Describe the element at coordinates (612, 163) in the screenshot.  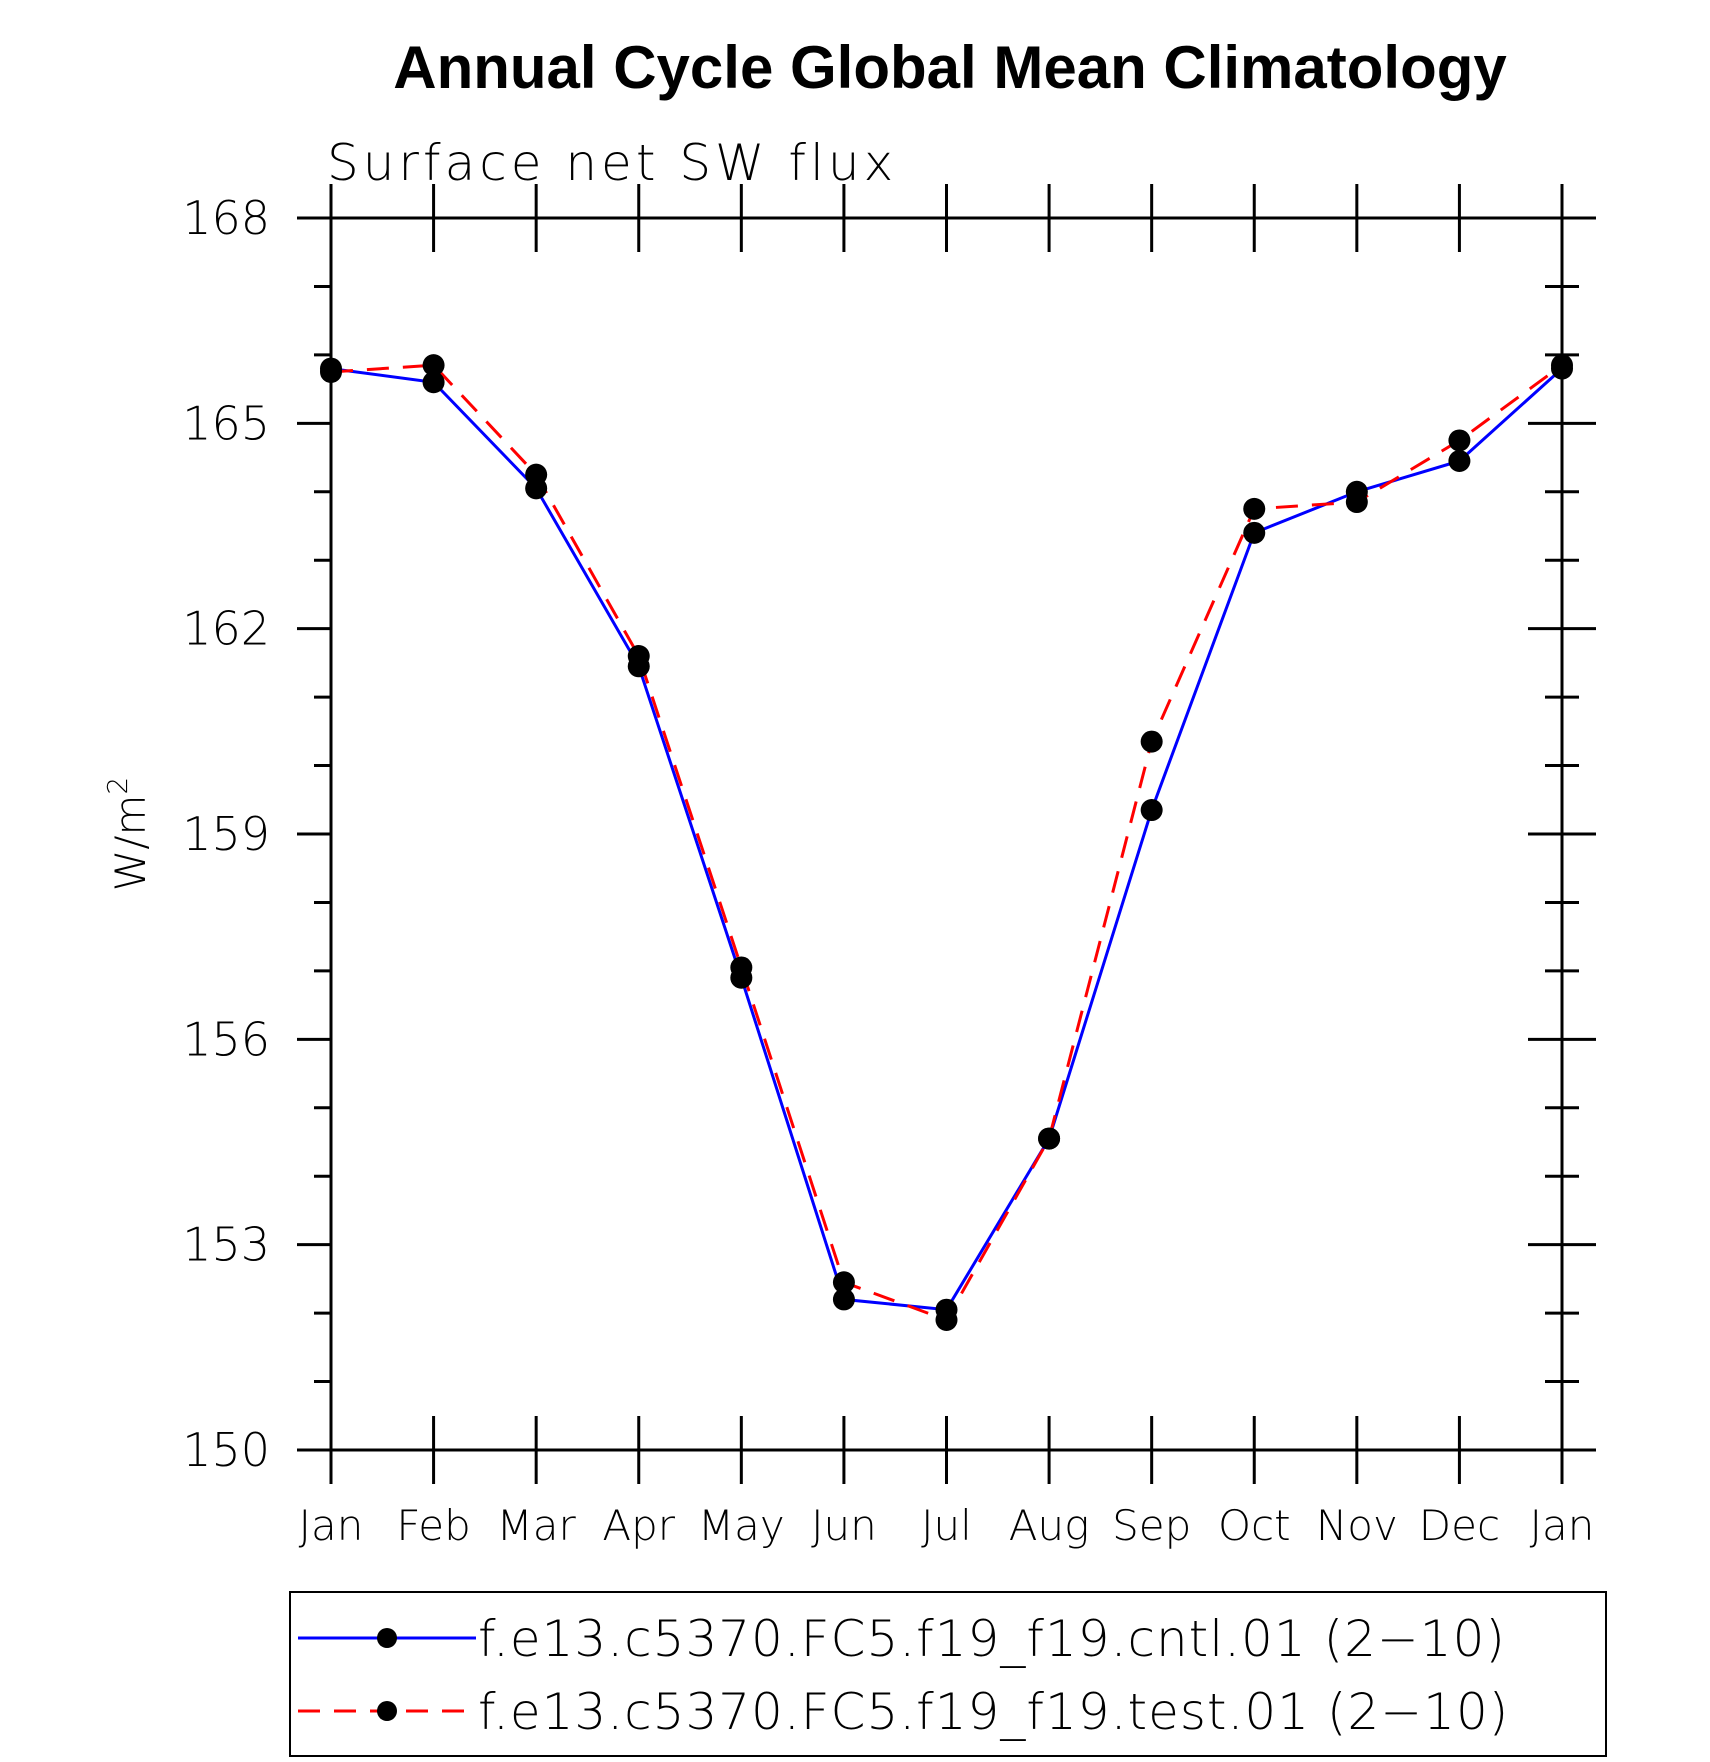
I see `chart-subtitle: Surface net SW flux` at that location.